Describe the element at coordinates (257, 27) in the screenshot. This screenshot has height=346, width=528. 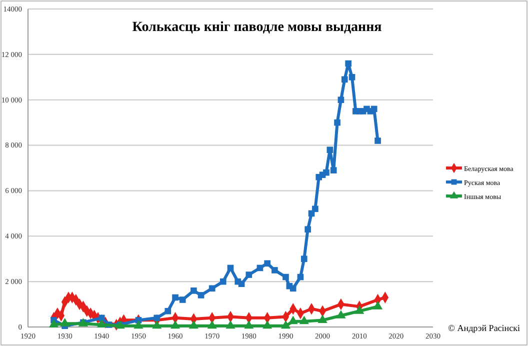
I see `text: Колькасць кніг паводле мовы выдання` at that location.